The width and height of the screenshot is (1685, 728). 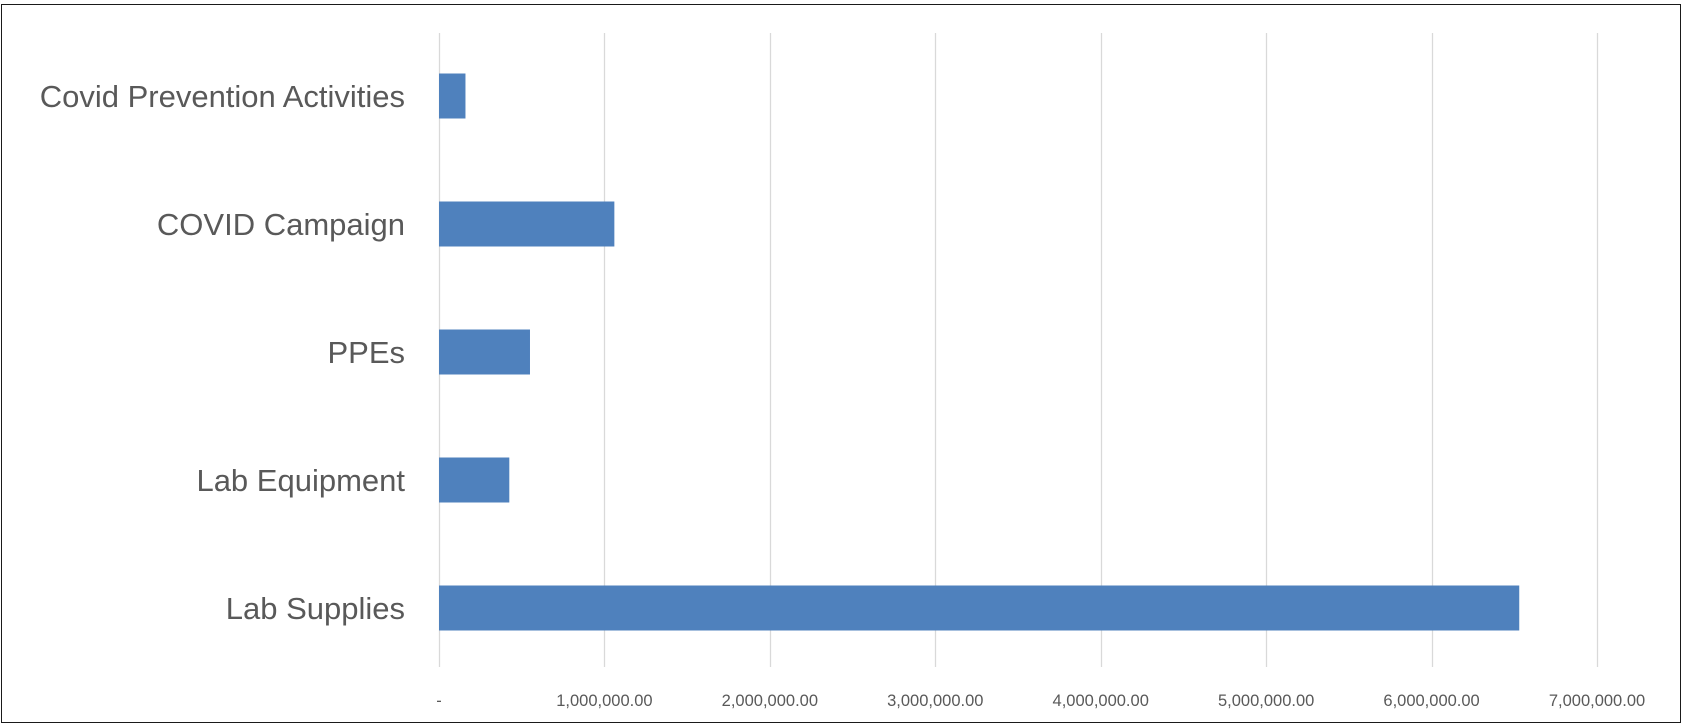 I want to click on x-tick-label: 7,000,000.00, so click(x=1597, y=701).